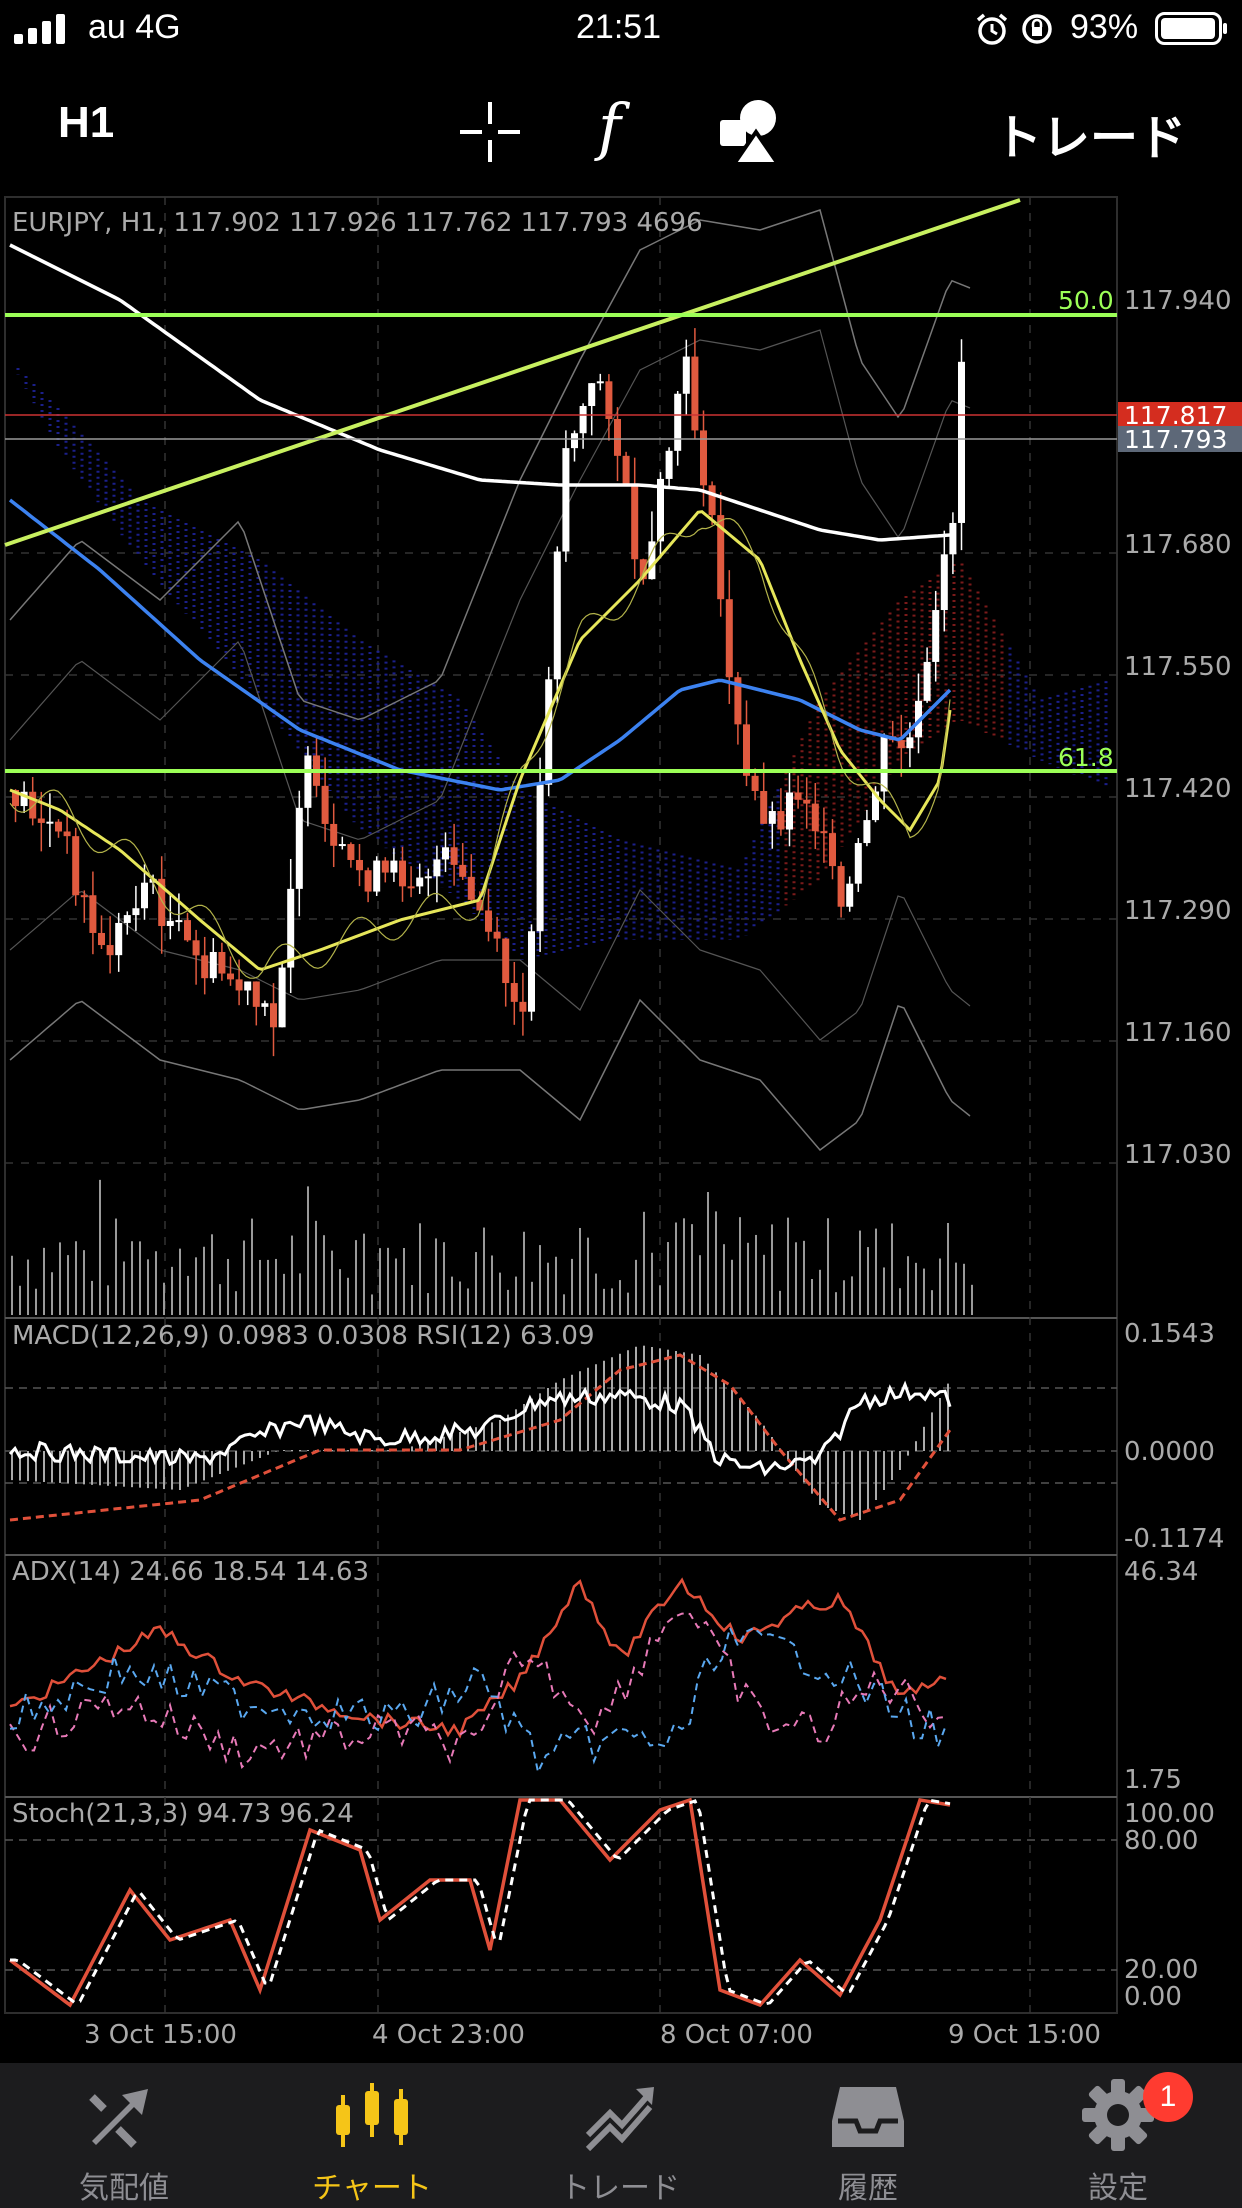 This screenshot has height=2208, width=1242. What do you see at coordinates (86, 122) in the screenshot?
I see `timeframe-button: H1` at bounding box center [86, 122].